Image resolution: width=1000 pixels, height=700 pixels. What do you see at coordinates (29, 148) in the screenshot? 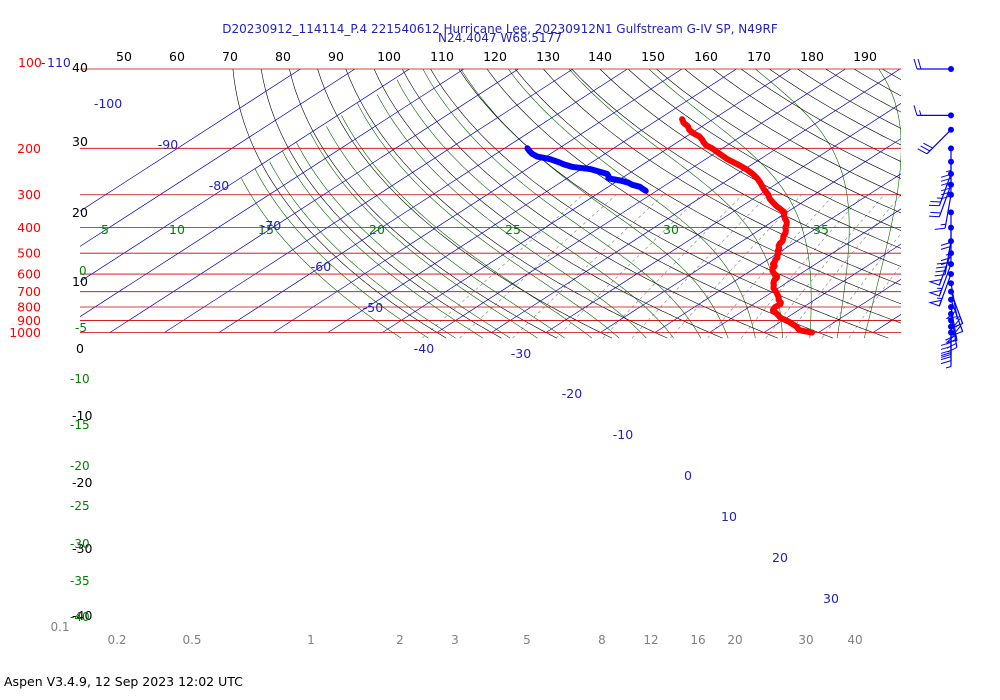
I see `pressure-label: 200` at bounding box center [29, 148].